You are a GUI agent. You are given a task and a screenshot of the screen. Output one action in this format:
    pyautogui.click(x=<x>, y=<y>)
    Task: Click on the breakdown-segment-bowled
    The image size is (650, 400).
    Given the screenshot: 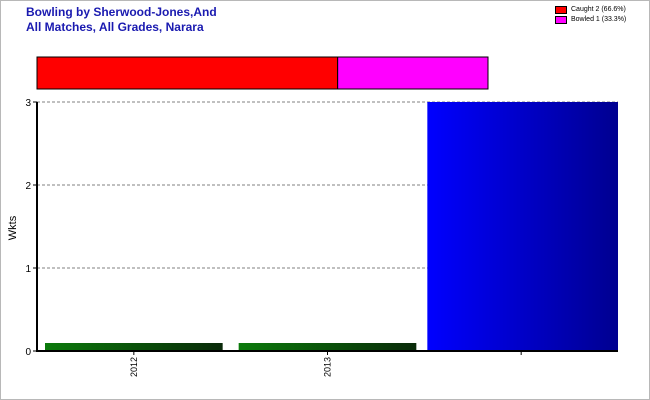 What is the action you would take?
    pyautogui.click(x=413, y=73)
    